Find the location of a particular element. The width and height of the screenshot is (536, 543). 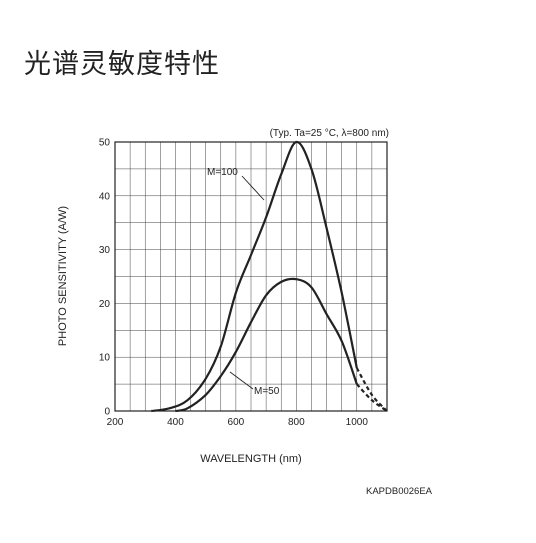

series-line-m50 is located at coordinates (266, 345).